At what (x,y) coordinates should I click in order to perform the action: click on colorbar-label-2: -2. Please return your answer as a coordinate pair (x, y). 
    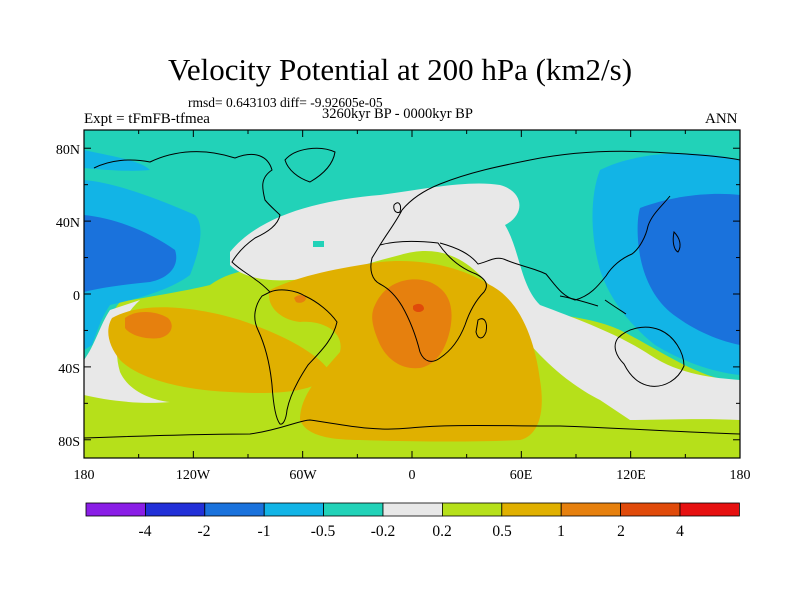
    Looking at the image, I should click on (204, 531).